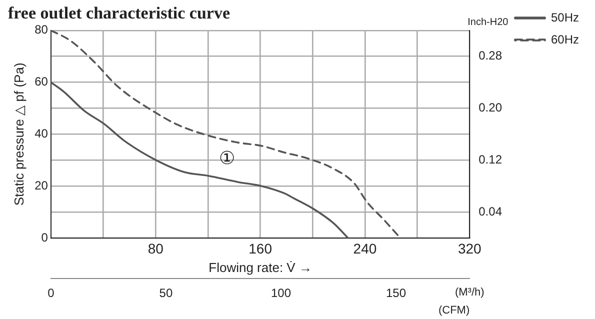  What do you see at coordinates (119, 13) in the screenshot?
I see `chart-title: free outlet characteristic curve` at bounding box center [119, 13].